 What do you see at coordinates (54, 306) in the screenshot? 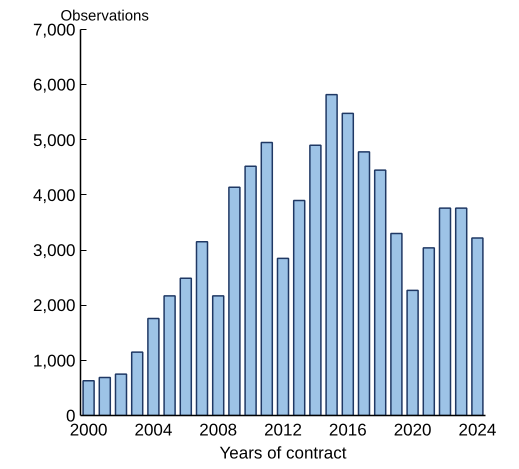
I see `y-tick-label: 2,000` at bounding box center [54, 306].